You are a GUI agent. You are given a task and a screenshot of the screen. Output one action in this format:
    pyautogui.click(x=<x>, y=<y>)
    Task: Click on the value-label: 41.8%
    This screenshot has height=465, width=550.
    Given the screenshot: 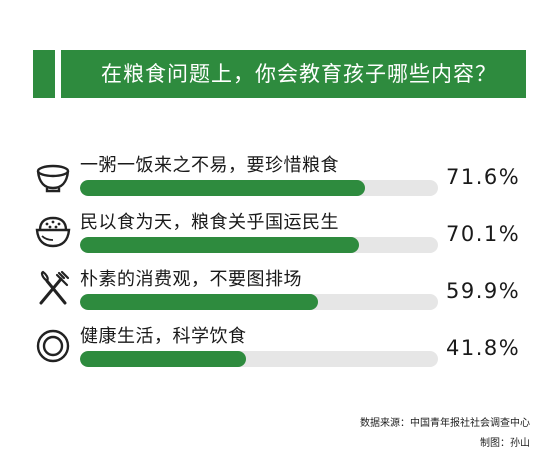 What is the action you would take?
    pyautogui.click(x=483, y=348)
    